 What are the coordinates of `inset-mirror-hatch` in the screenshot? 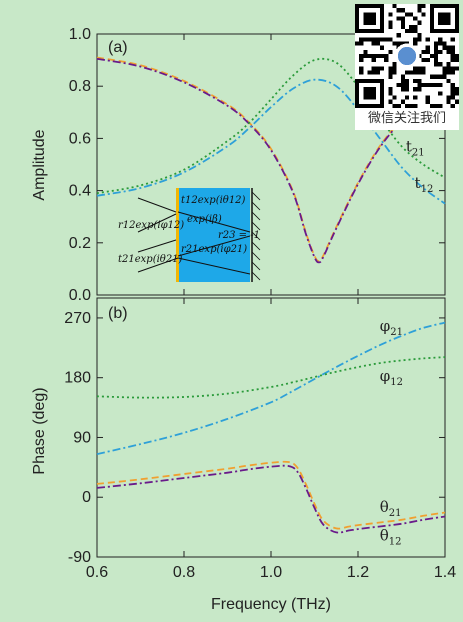 It's located at (256, 236).